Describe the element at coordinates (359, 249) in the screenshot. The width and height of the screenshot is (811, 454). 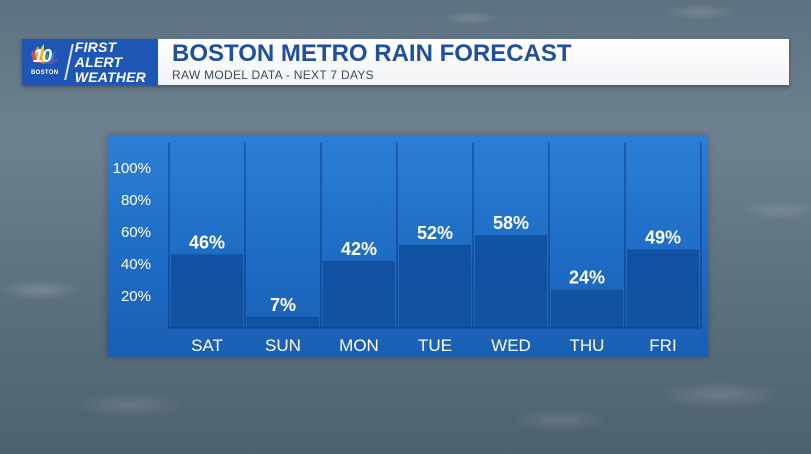
I see `bar-value-label: 42%` at that location.